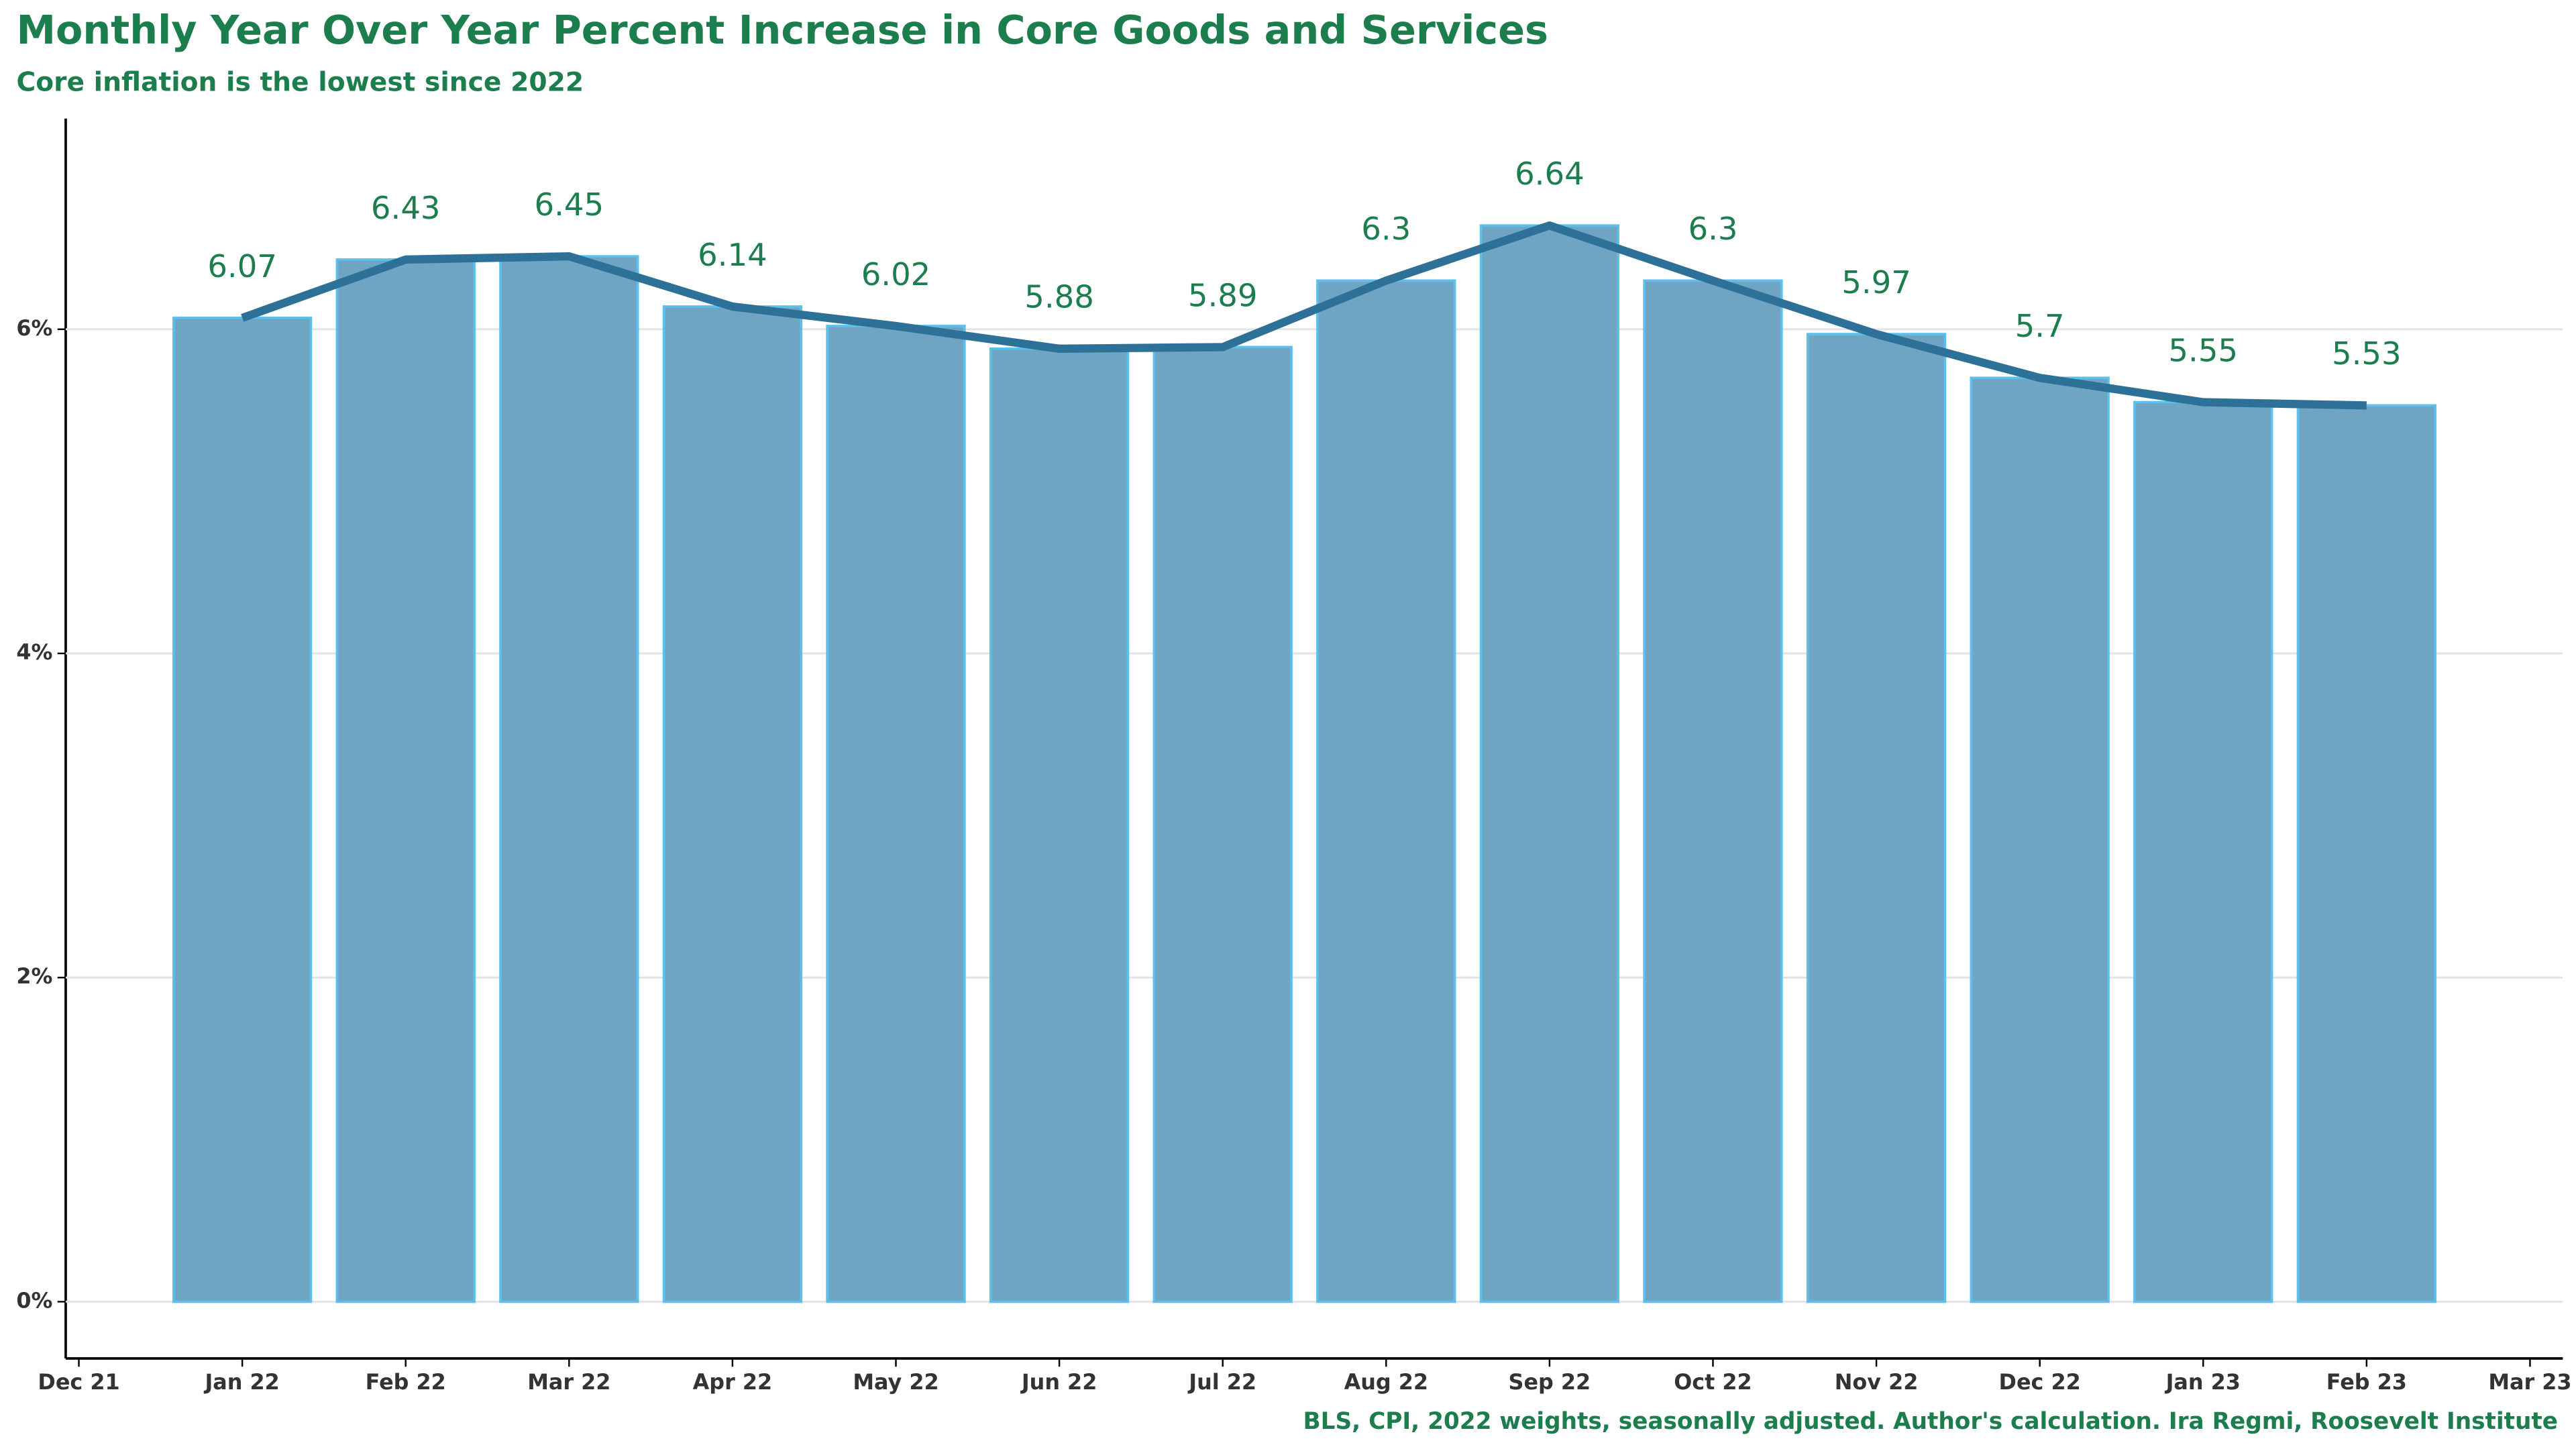  I want to click on y-tick-label: 4%, so click(34, 652).